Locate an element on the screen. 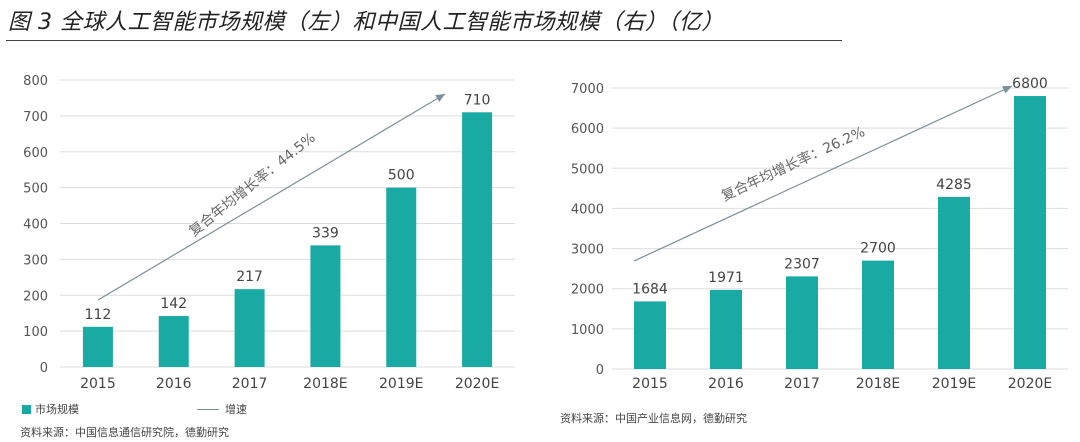 This screenshot has height=442, width=1080. data-label: 500 is located at coordinates (401, 176).